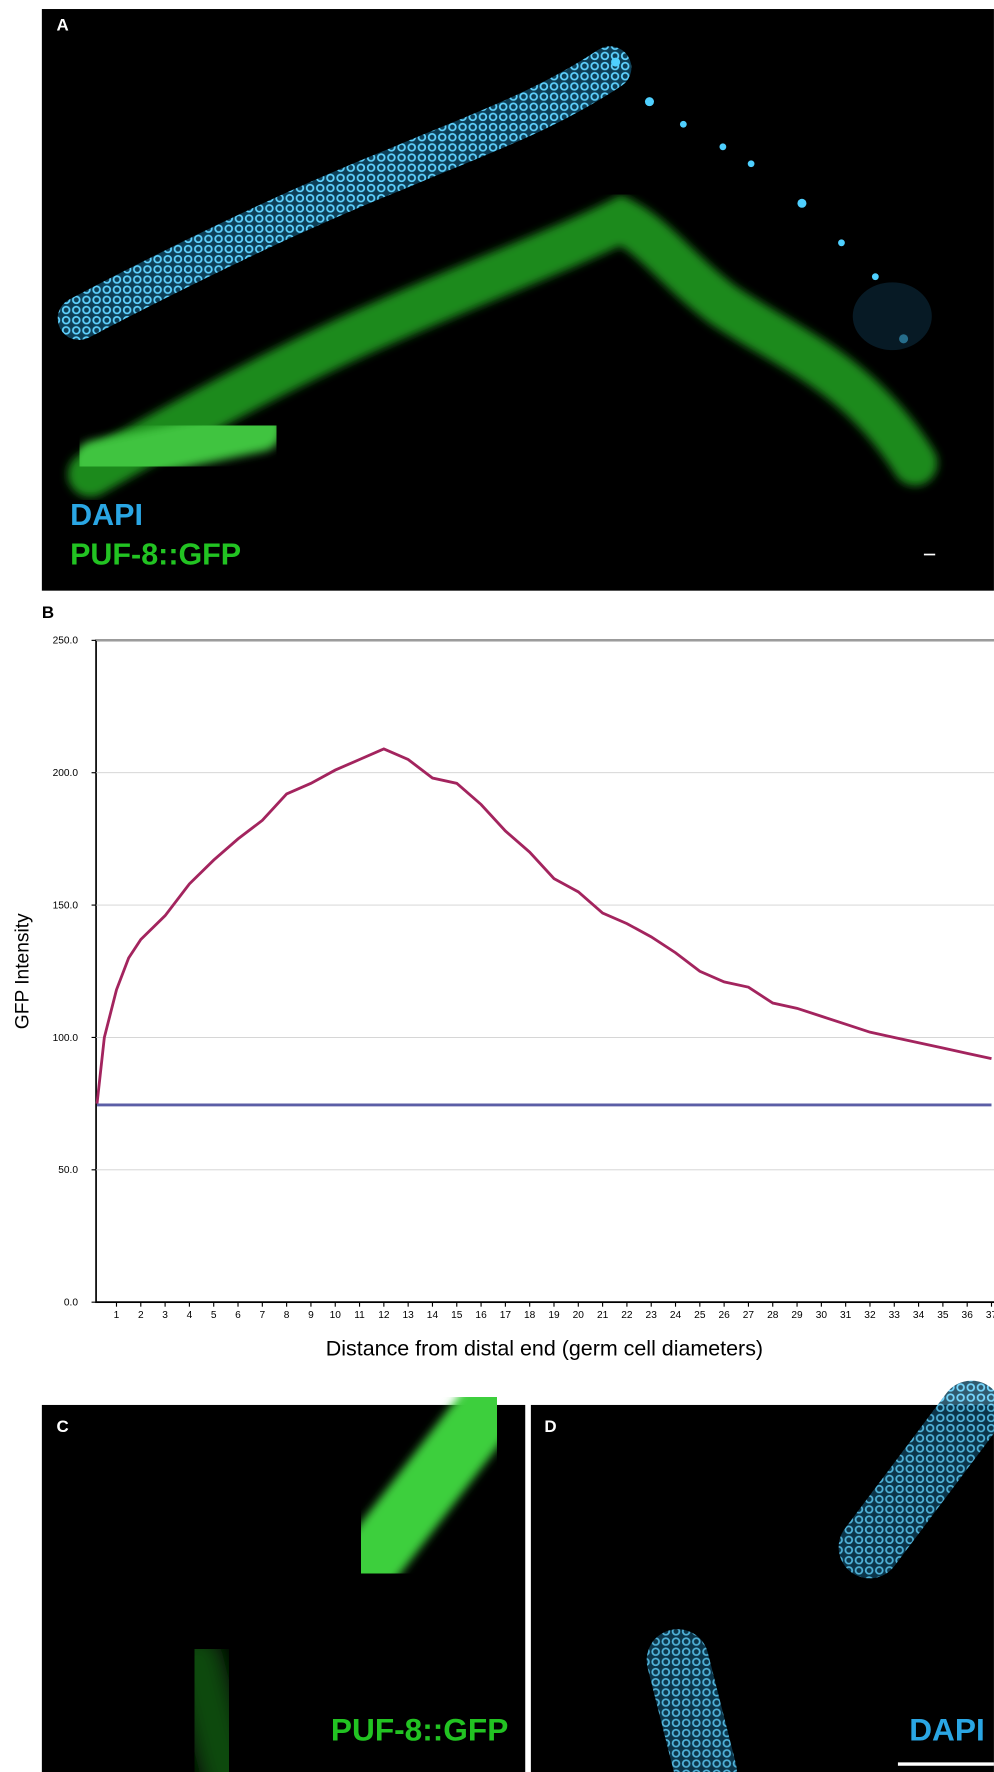 Image resolution: width=994 pixels, height=1772 pixels. I want to click on panel-label: D, so click(550, 1426).